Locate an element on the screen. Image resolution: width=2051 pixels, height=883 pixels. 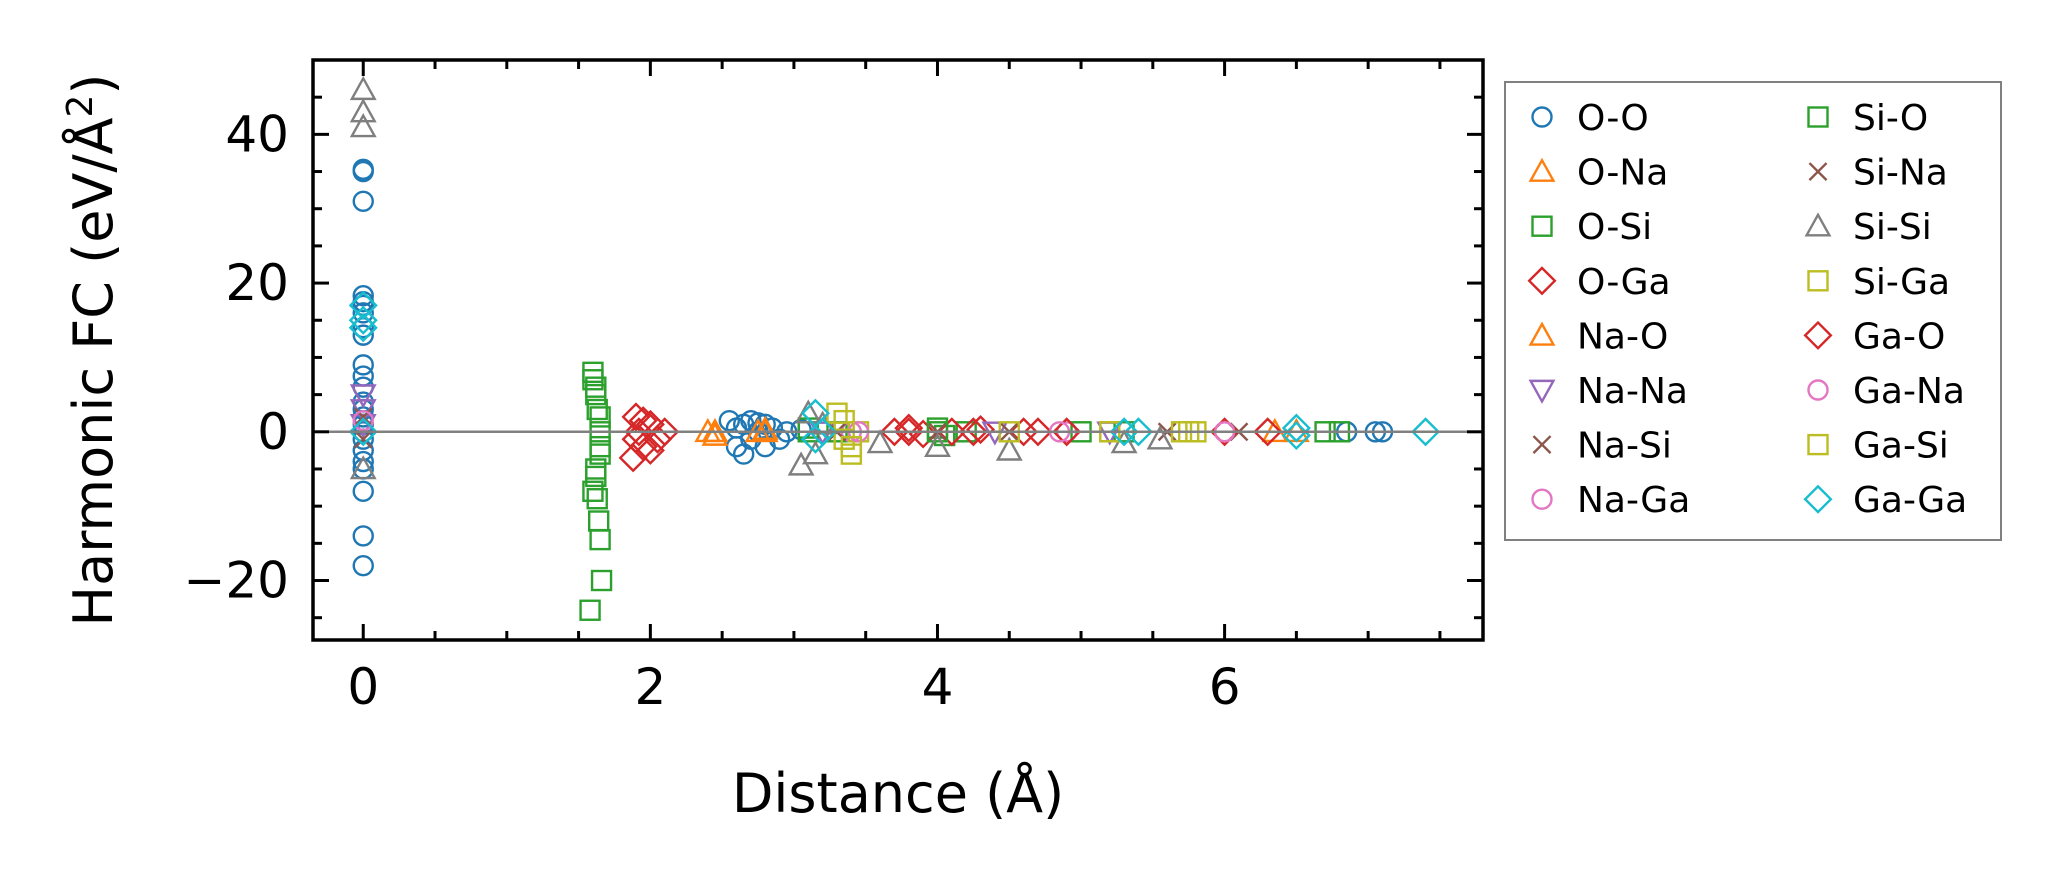
legend-entry: Si-O is located at coordinates (1867, 118).